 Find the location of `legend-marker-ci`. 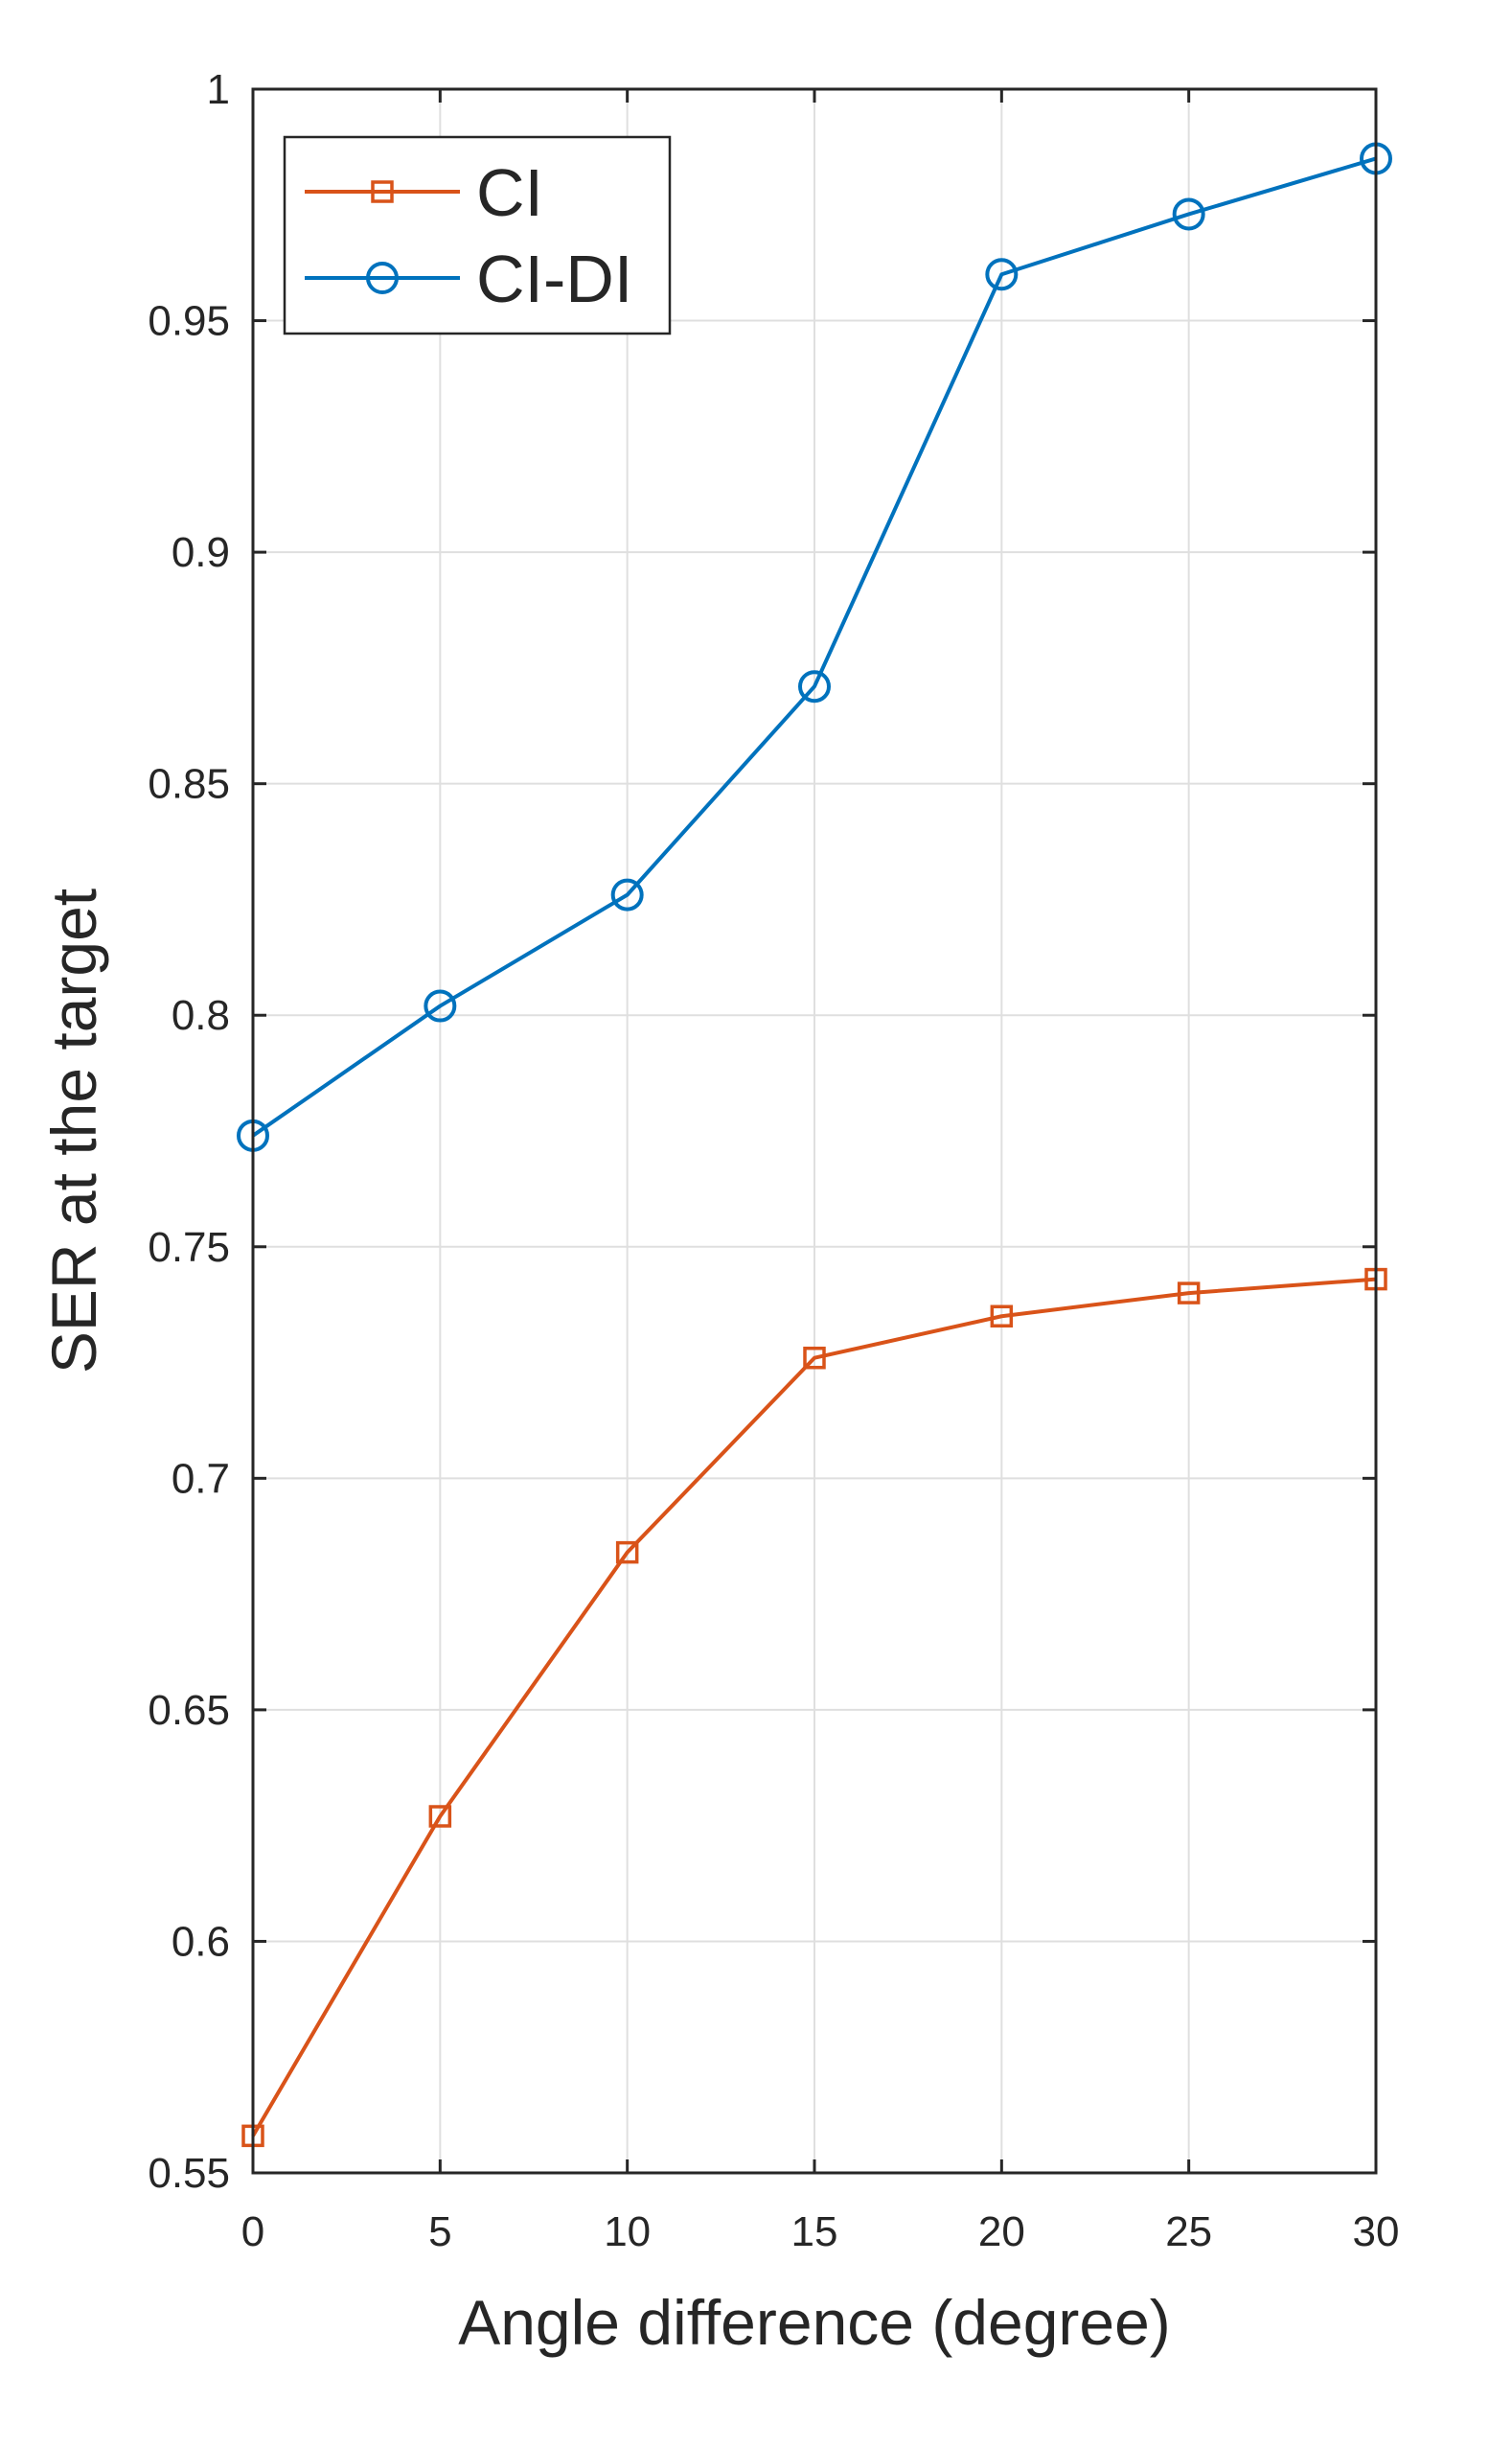

legend-marker-ci is located at coordinates (383, 192).